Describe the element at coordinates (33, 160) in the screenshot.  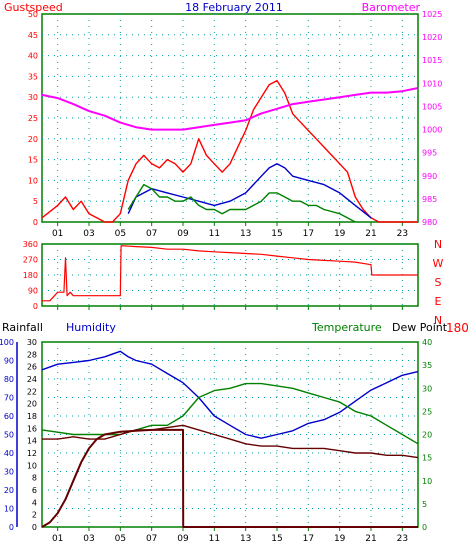
I see `wind-y-tick-label: 15` at that location.